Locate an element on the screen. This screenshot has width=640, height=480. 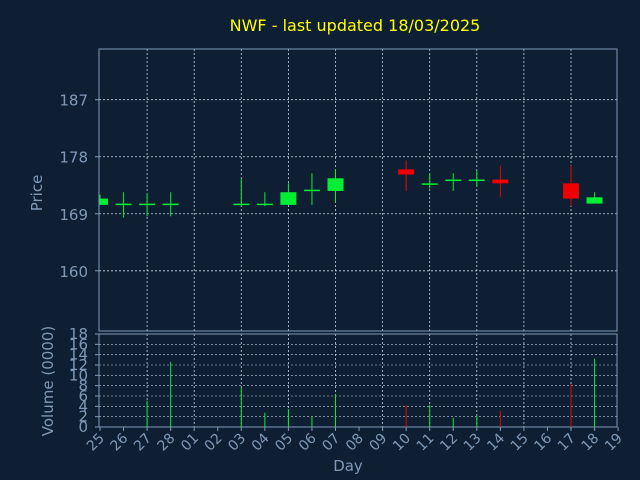
price-tick-label: 187 is located at coordinates (73, 101).